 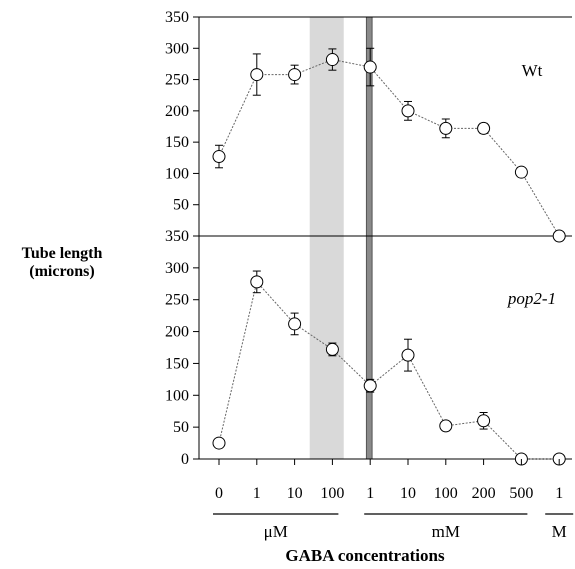 I want to click on x-axis: 0 1 10 100 1 10 100 200 500 1 μM mM M, so click(x=393, y=500).